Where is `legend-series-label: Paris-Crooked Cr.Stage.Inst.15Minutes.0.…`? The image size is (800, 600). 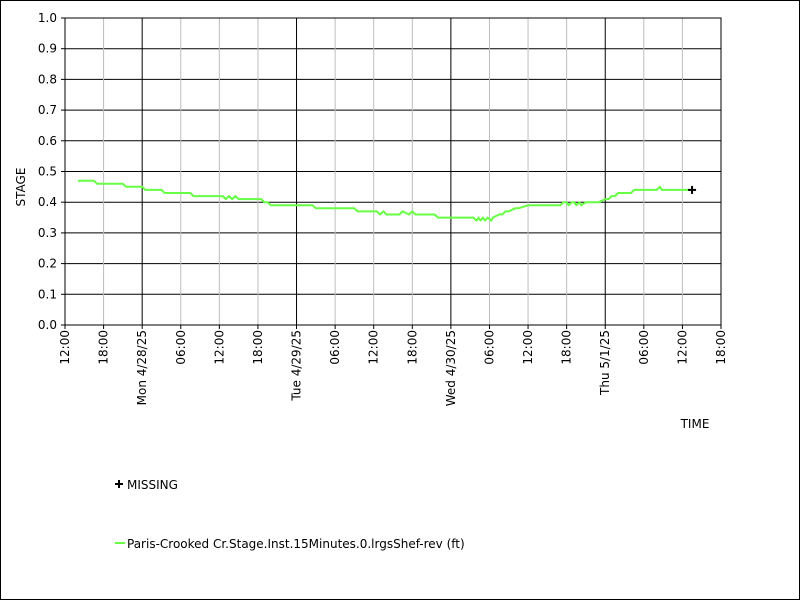 legend-series-label: Paris-Crooked Cr.Stage.Inst.15Minutes.0.… is located at coordinates (296, 544).